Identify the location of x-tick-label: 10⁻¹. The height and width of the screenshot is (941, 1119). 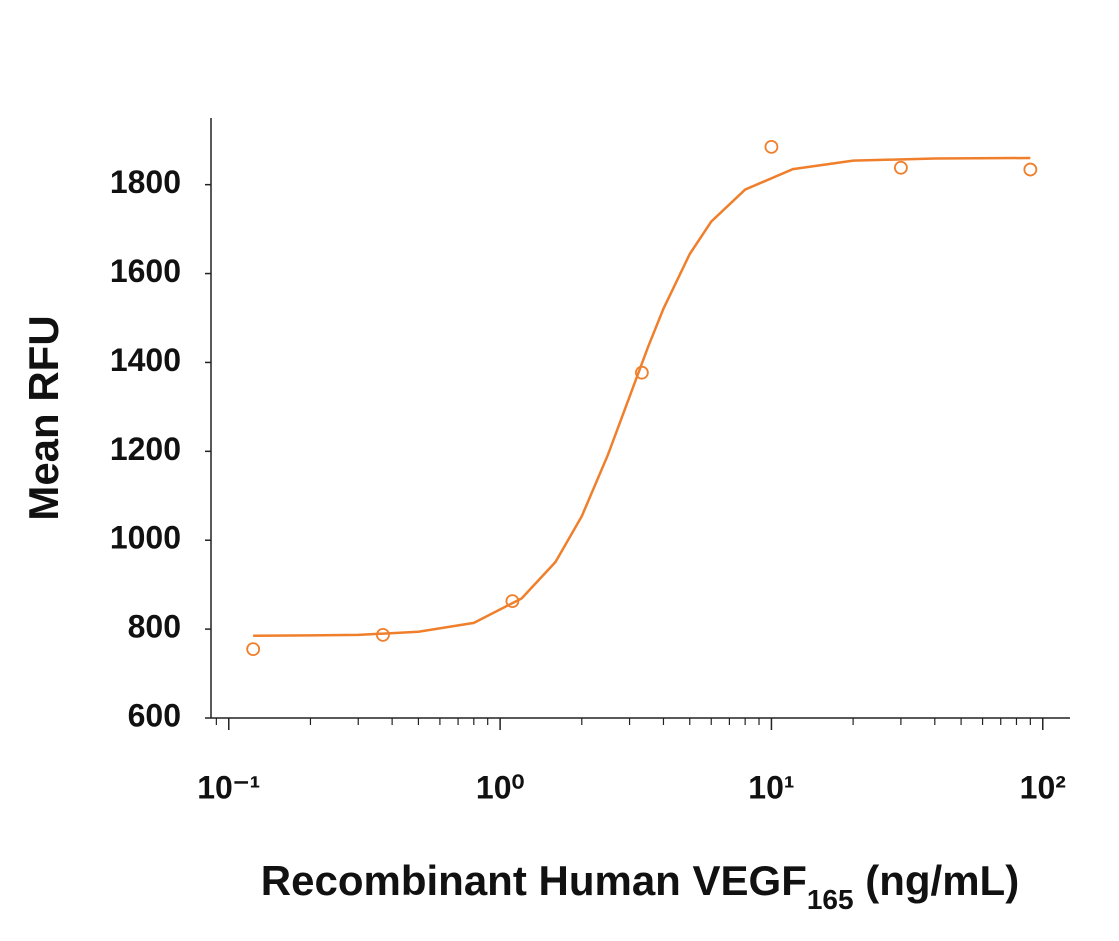
(228, 787).